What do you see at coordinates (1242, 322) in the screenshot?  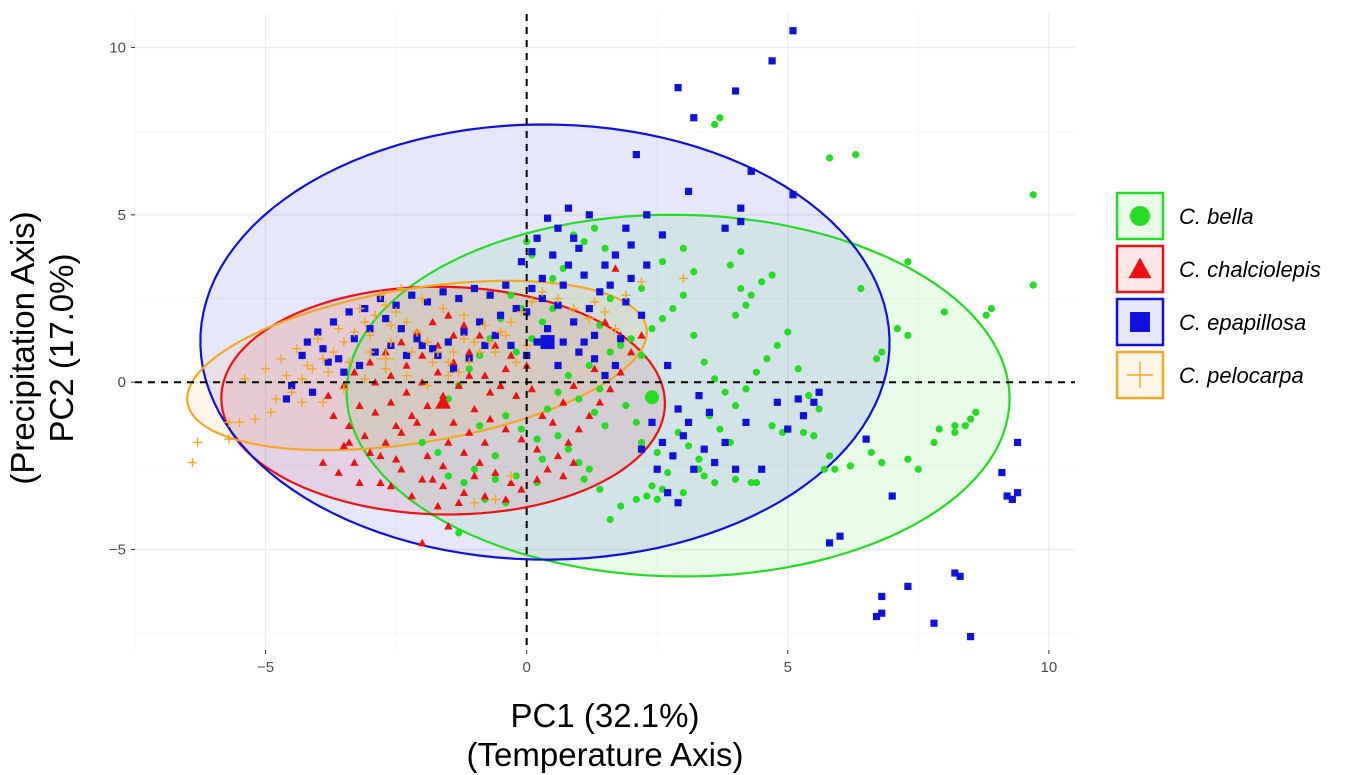 I see `legend-label-cepapillosa: C. epapillosa` at bounding box center [1242, 322].